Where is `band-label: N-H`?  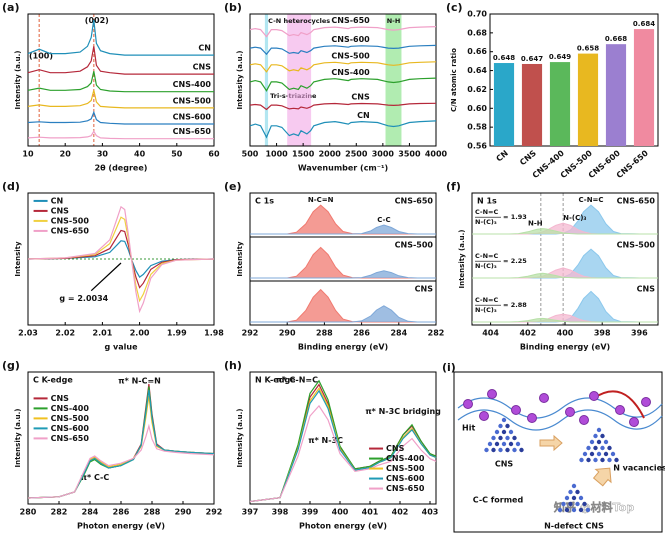 band-label: N-H is located at coordinates (394, 21).